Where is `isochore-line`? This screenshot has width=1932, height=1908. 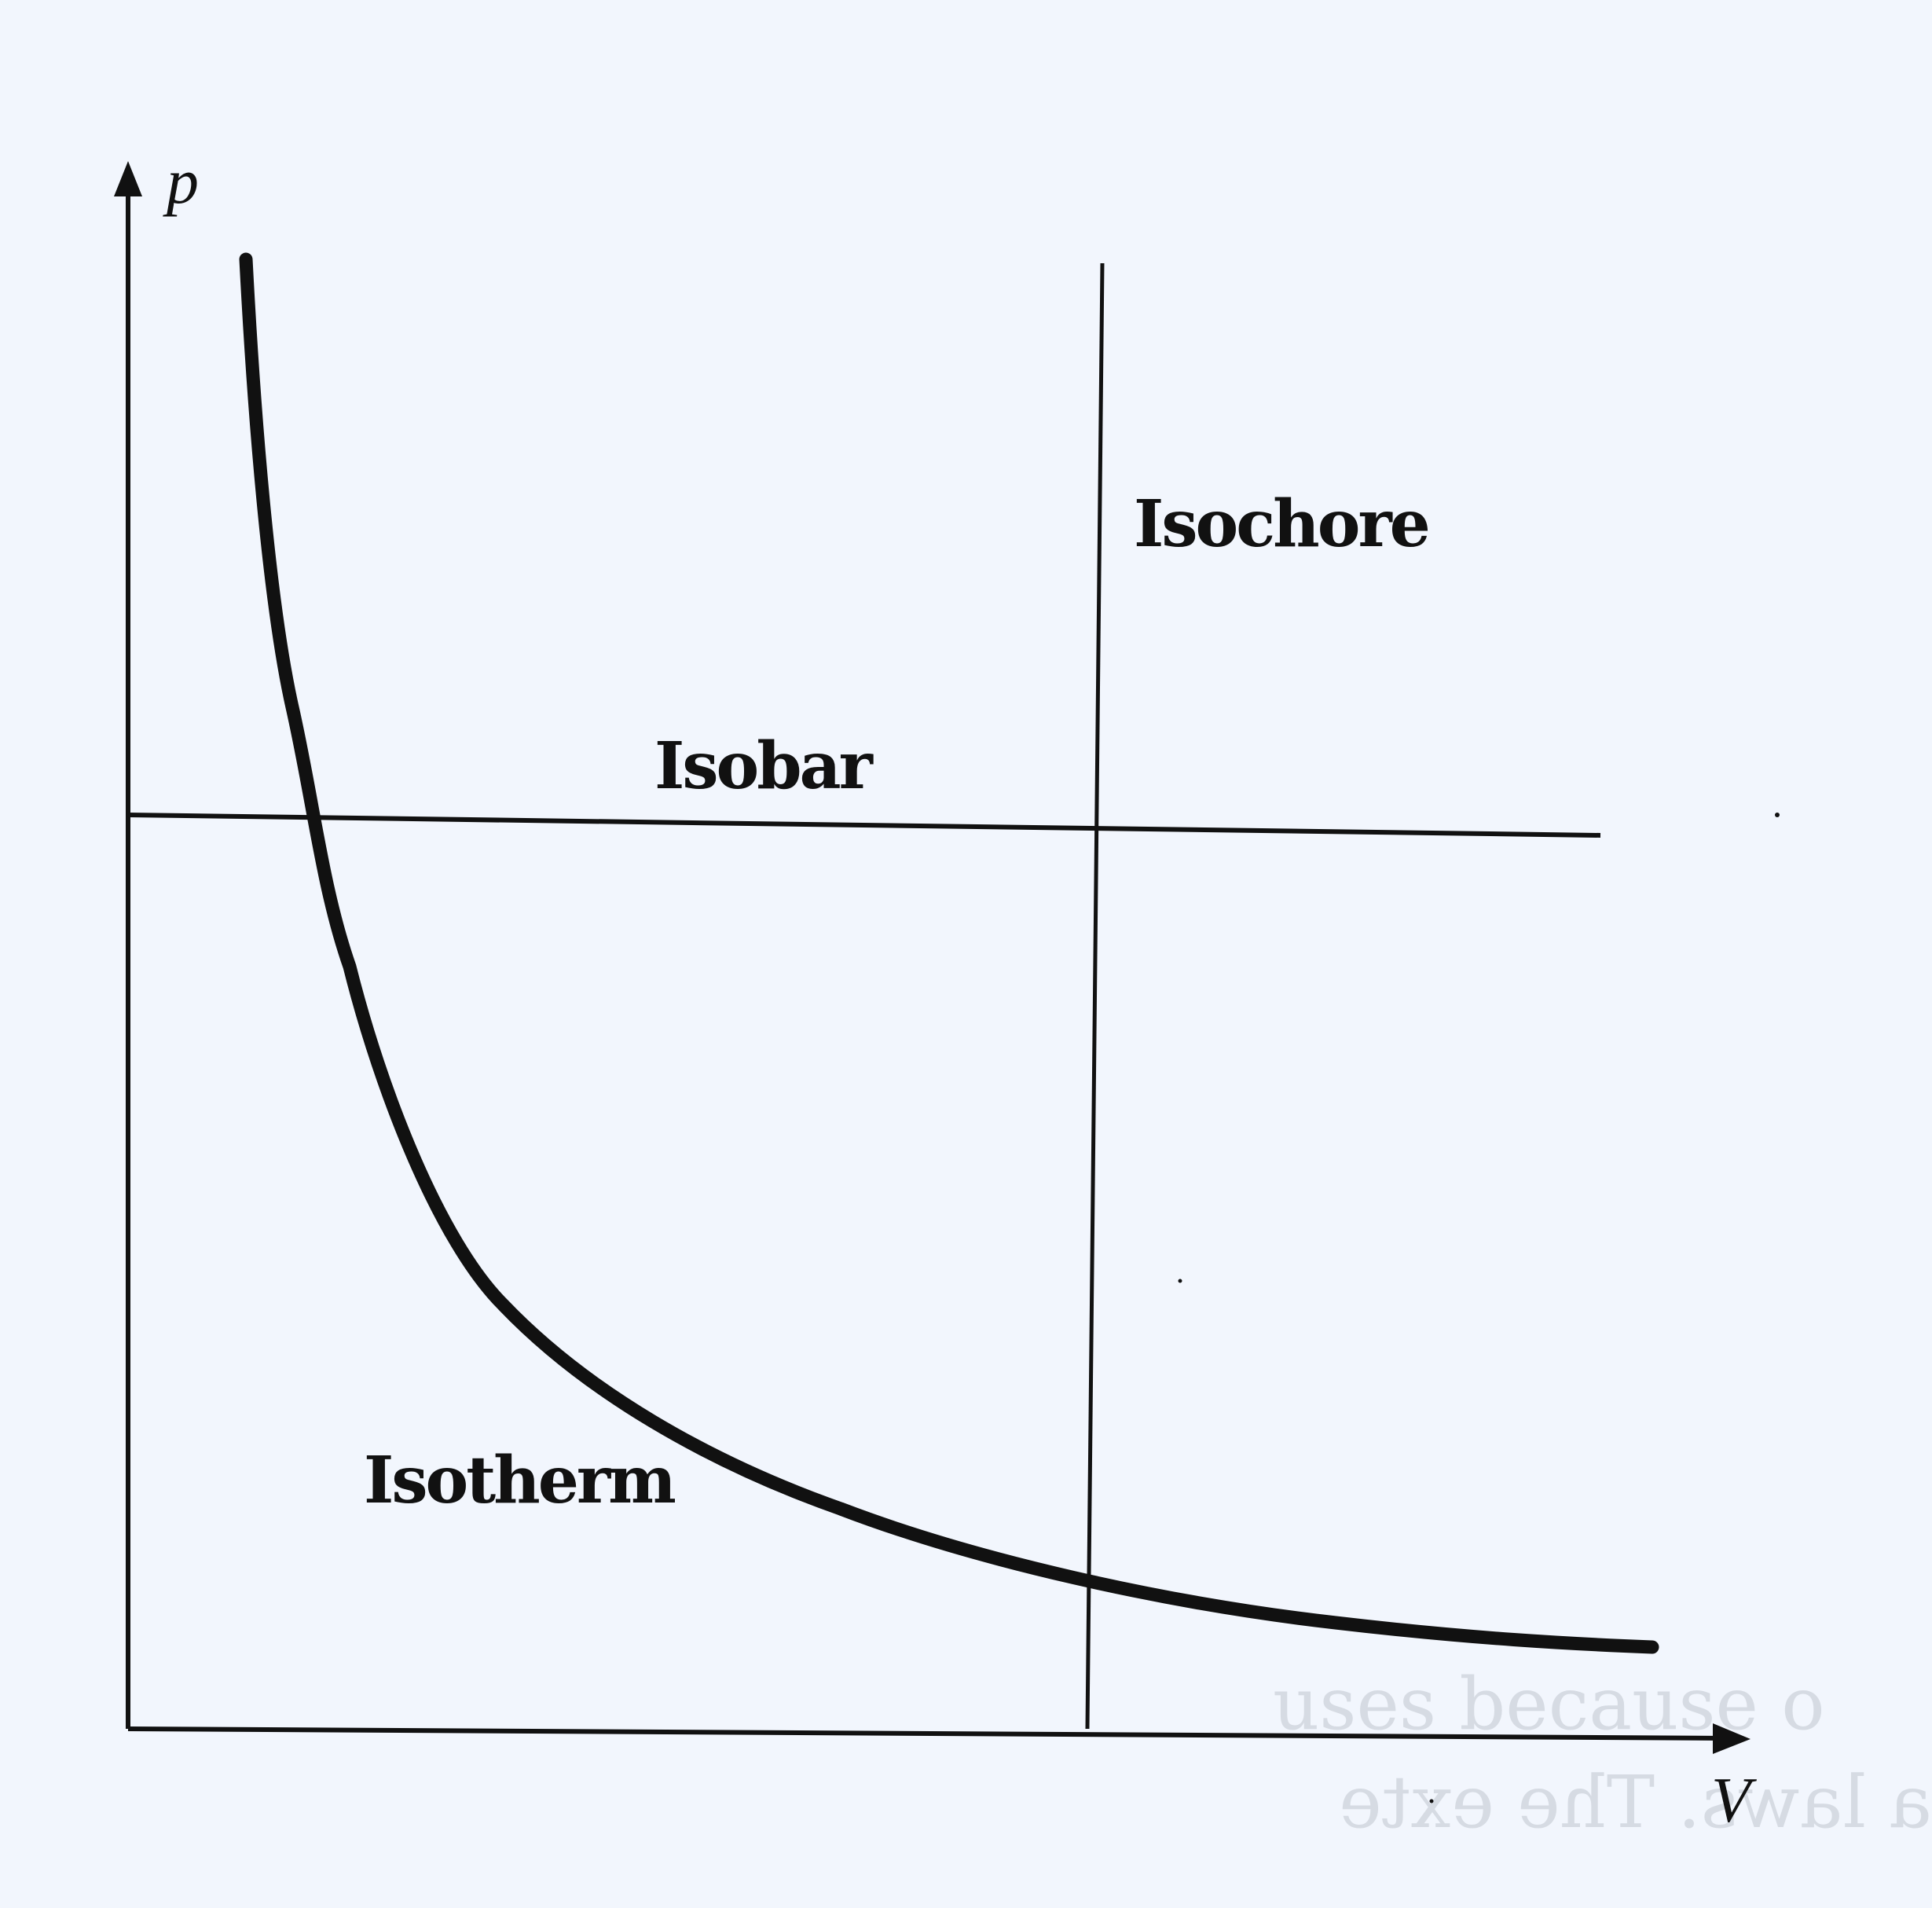
isochore-line is located at coordinates (1095, 996).